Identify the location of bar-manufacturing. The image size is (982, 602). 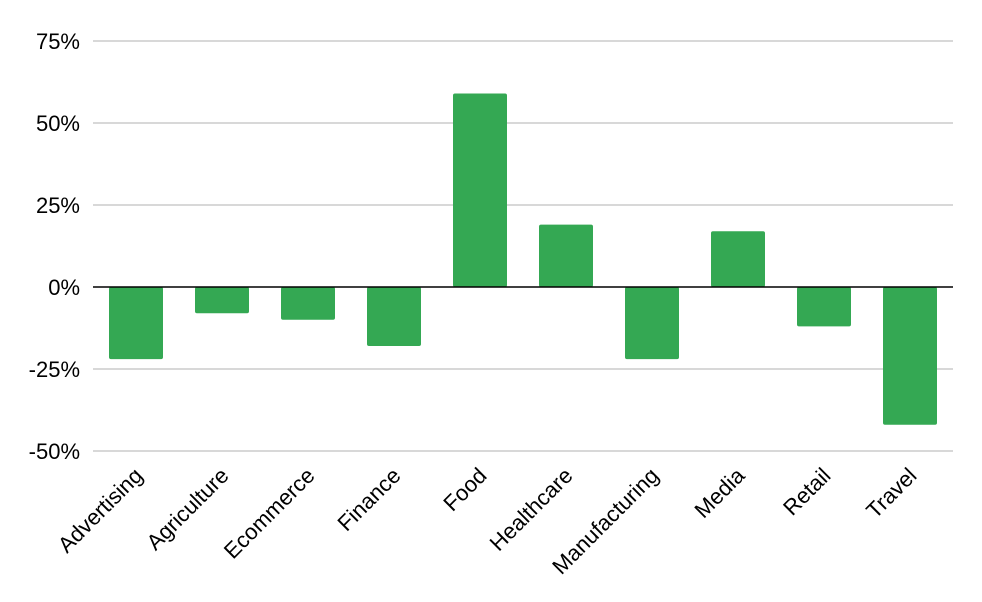
(652, 323).